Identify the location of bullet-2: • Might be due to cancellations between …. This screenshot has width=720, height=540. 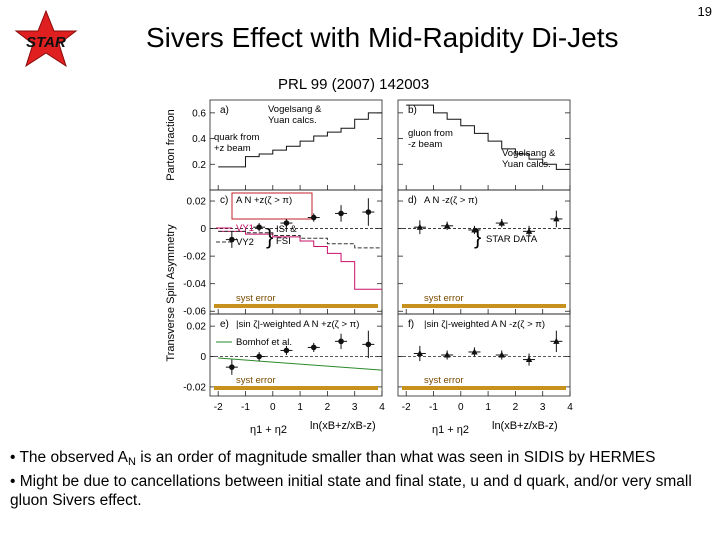
(351, 491).